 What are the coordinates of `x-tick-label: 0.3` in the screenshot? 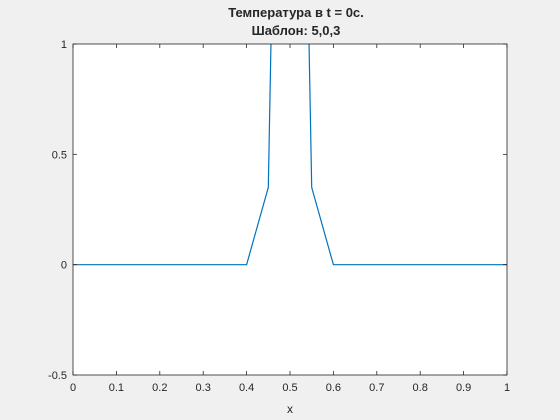 It's located at (203, 388).